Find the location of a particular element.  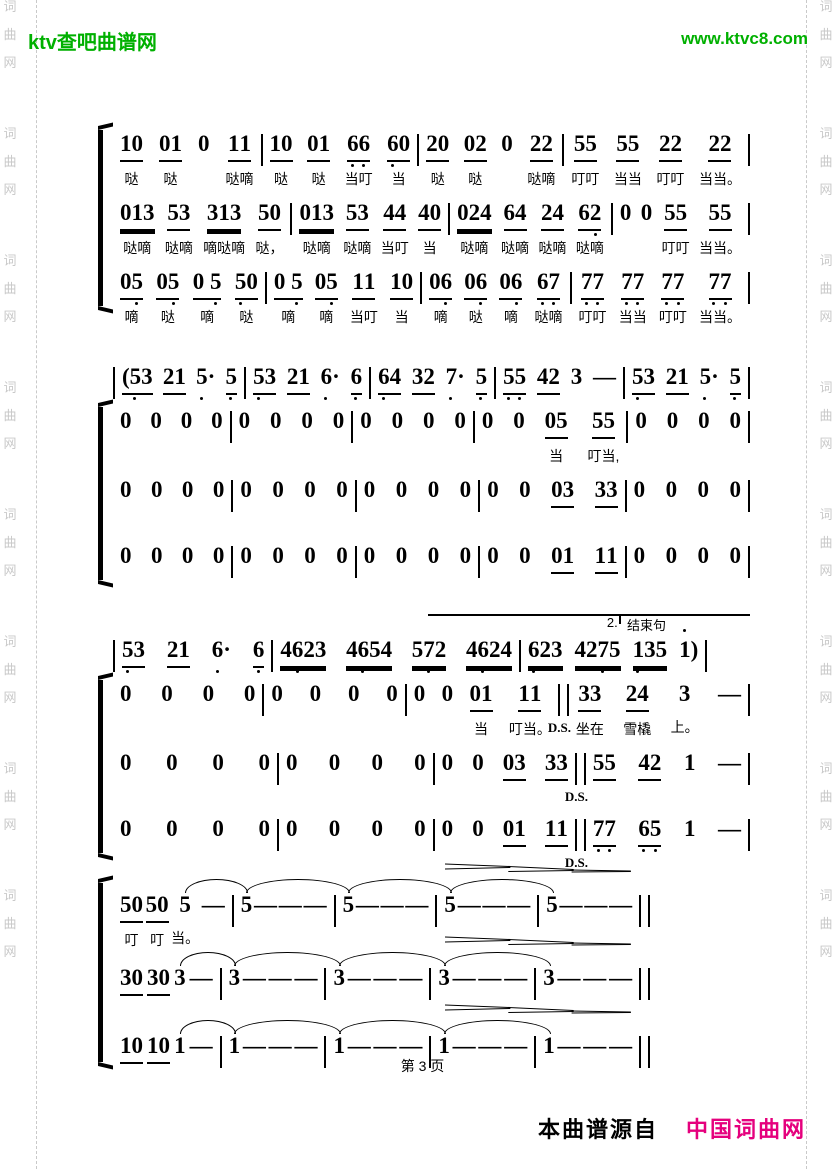

note-cell: 6 · is located at coordinates (330, 381).